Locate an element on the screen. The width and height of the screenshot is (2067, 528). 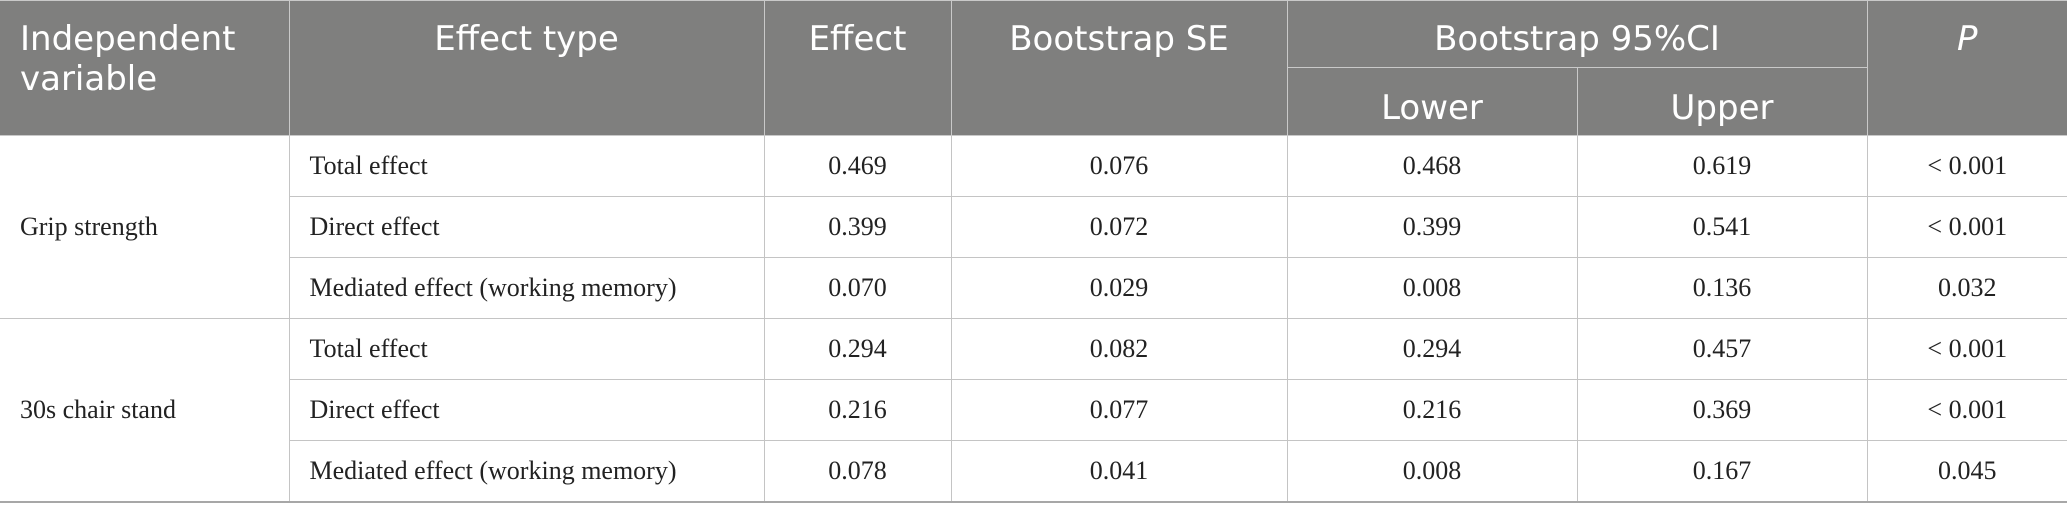
effect-cell: 0.469 is located at coordinates (857, 166).